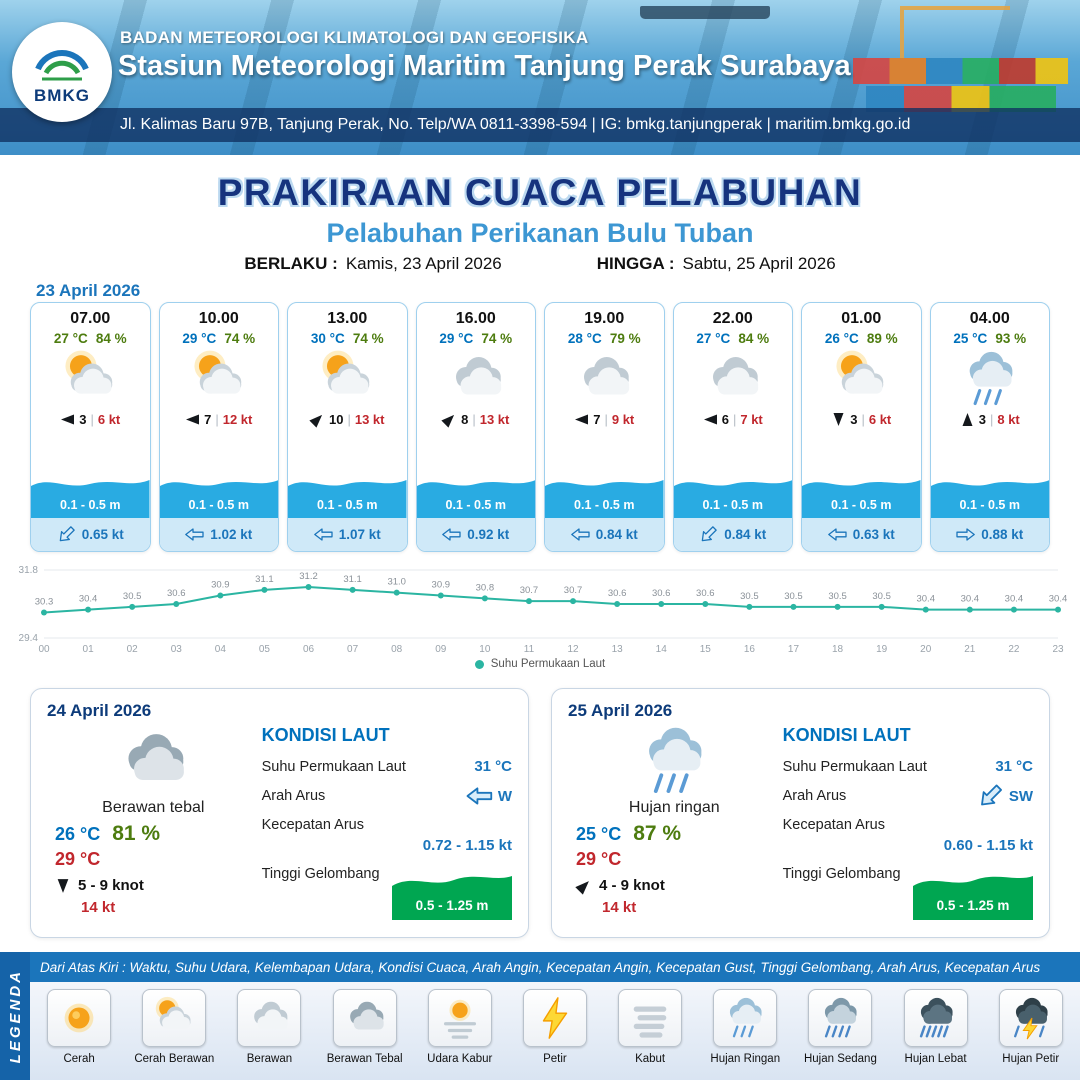 The image size is (1080, 1080). Describe the element at coordinates (231, 534) in the screenshot. I see `current-speed: 1.02 kt` at that location.